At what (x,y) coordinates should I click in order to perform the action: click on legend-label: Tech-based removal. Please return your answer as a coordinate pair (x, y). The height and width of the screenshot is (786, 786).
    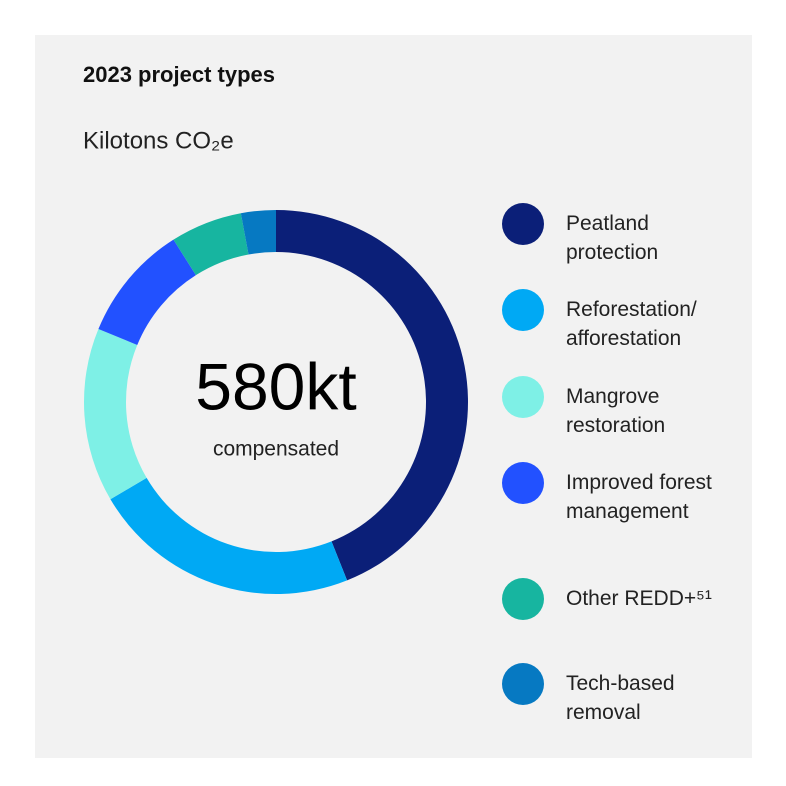
    Looking at the image, I should click on (620, 698).